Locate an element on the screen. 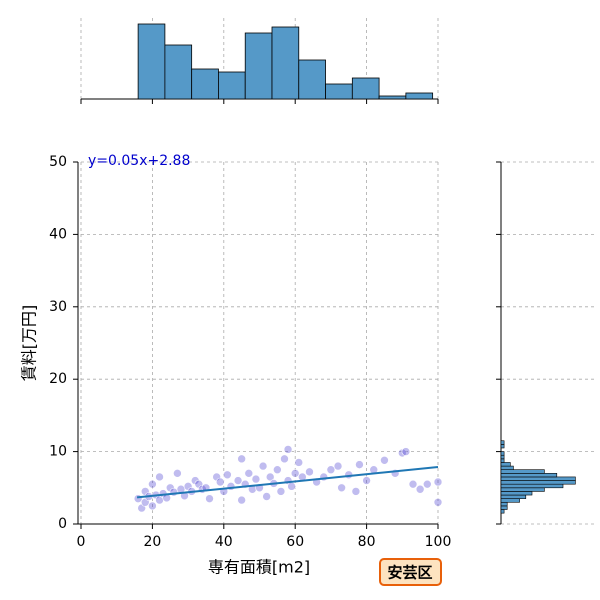 The width and height of the screenshot is (600, 600). badge: 安芸区 is located at coordinates (409, 573).